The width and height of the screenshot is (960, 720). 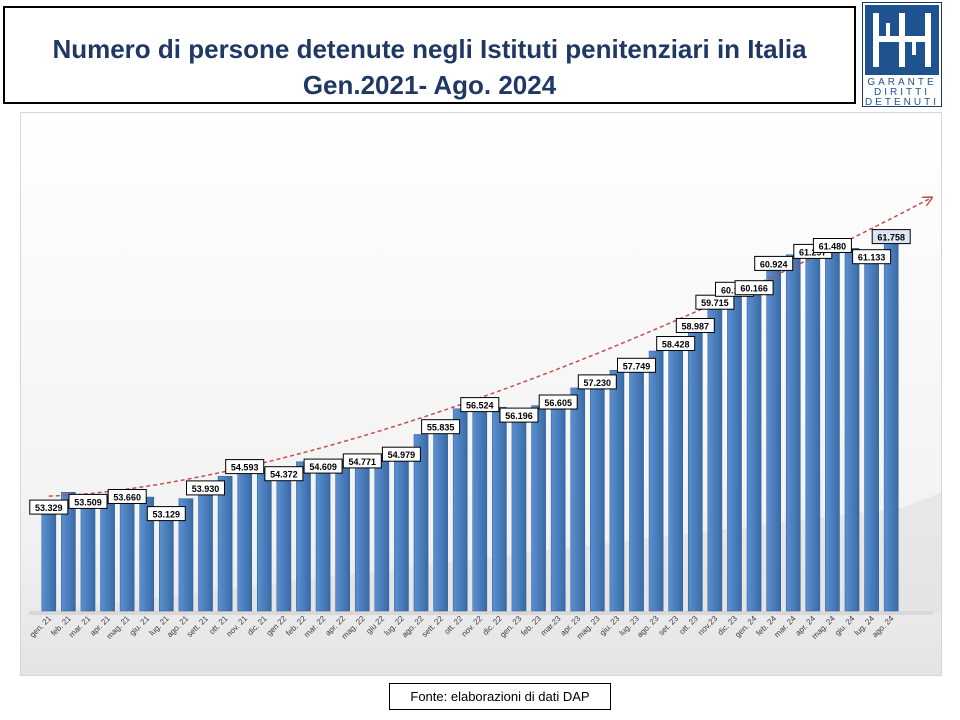 I want to click on data-label: 60.166, so click(x=754, y=288).